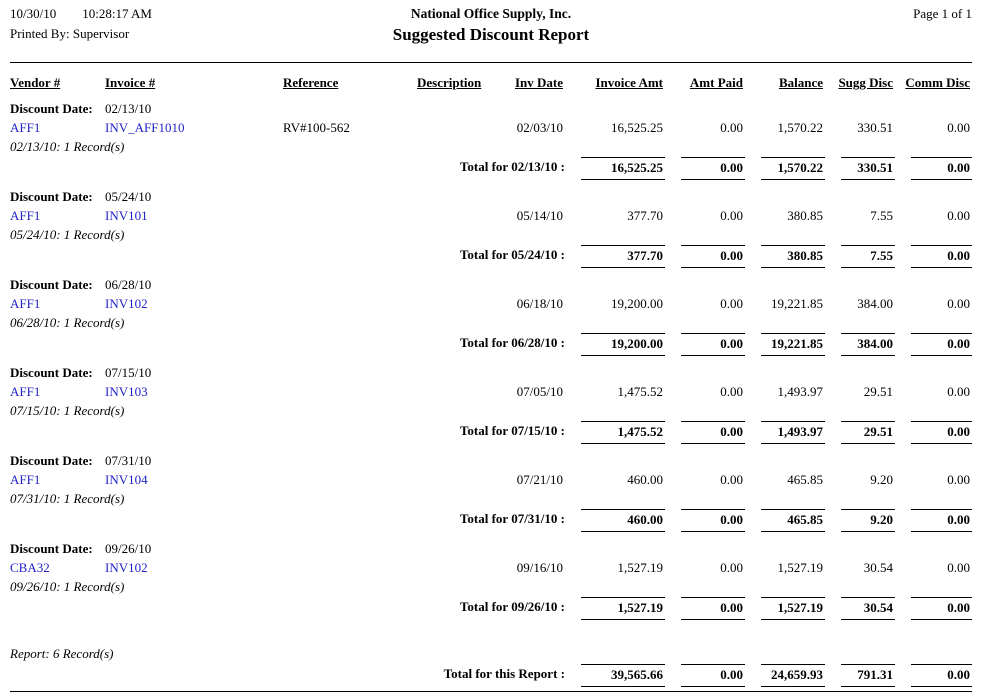  Describe the element at coordinates (128, 372) in the screenshot. I see `discount-date-value: 07/15/10` at that location.